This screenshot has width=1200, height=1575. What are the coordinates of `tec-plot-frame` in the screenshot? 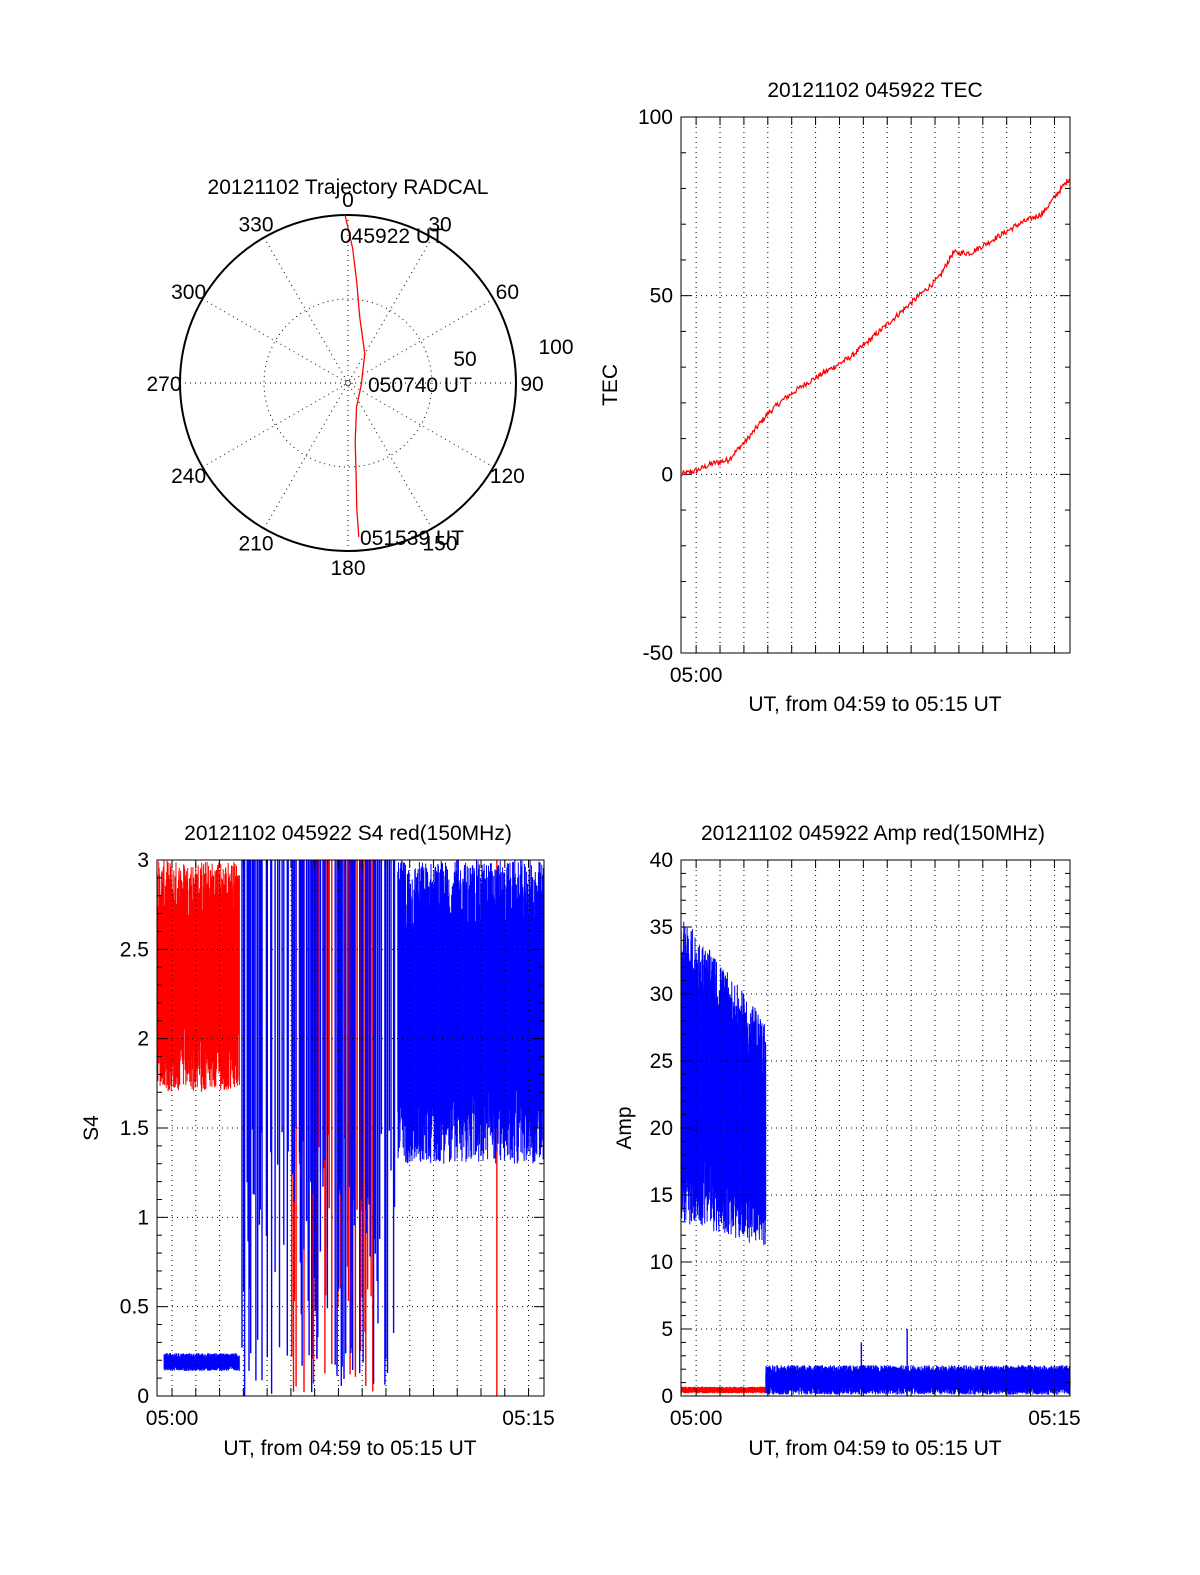 It's located at (875, 385).